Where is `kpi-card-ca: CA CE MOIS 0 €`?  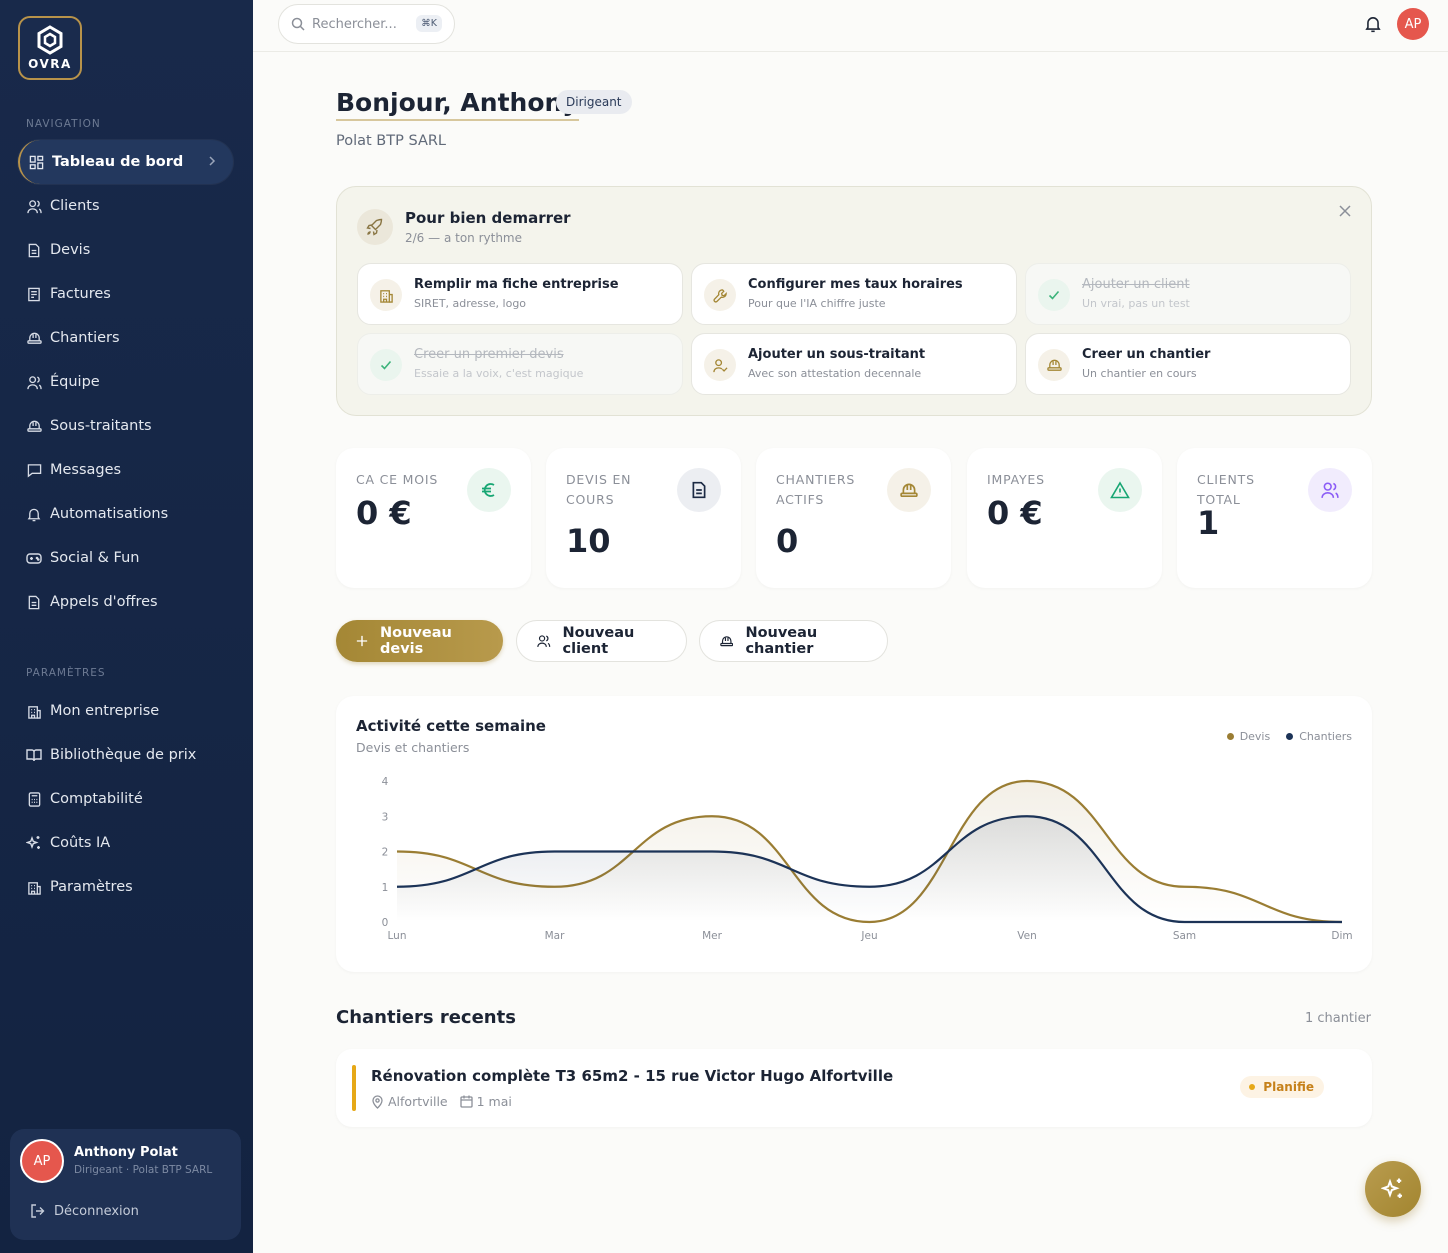
kpi-card-ca: CA CE MOIS 0 € is located at coordinates (433, 518).